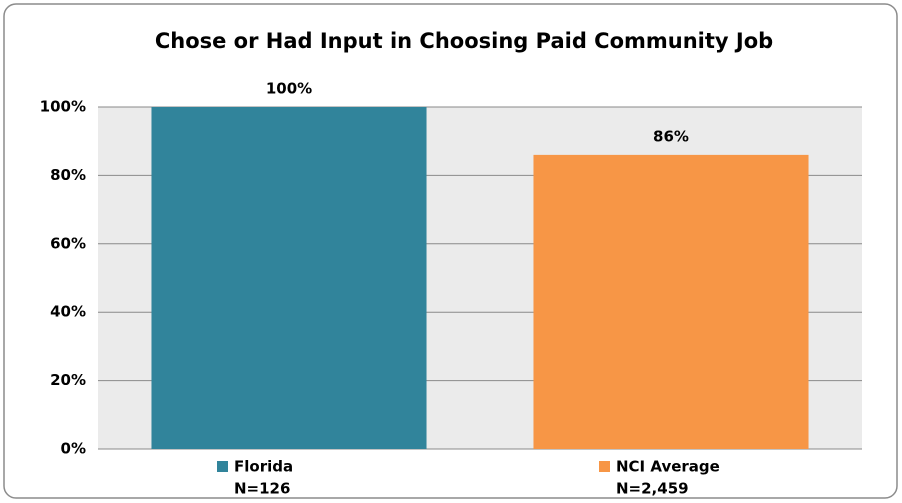  I want to click on category-note: N=126, so click(262, 489).